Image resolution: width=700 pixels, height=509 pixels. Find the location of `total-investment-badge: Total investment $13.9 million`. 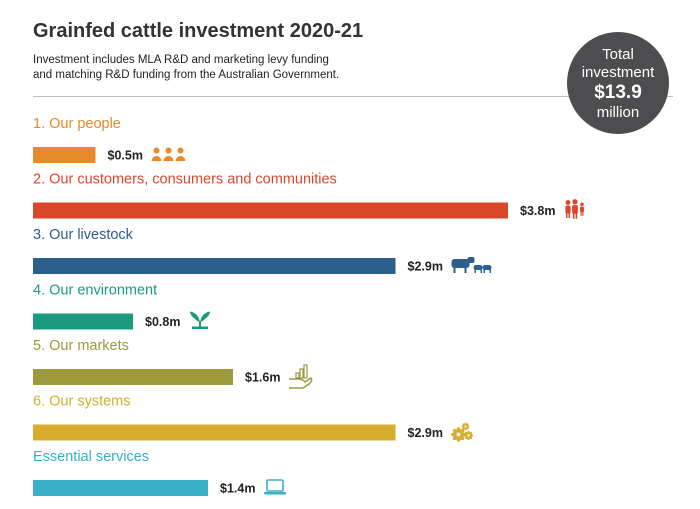

total-investment-badge: Total investment $13.9 million is located at coordinates (618, 83).